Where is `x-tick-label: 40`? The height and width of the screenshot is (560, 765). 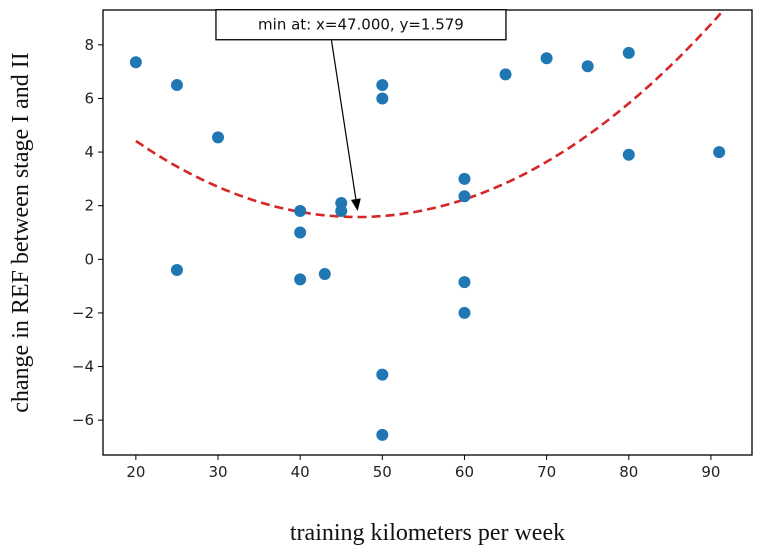
x-tick-label: 40 is located at coordinates (300, 472).